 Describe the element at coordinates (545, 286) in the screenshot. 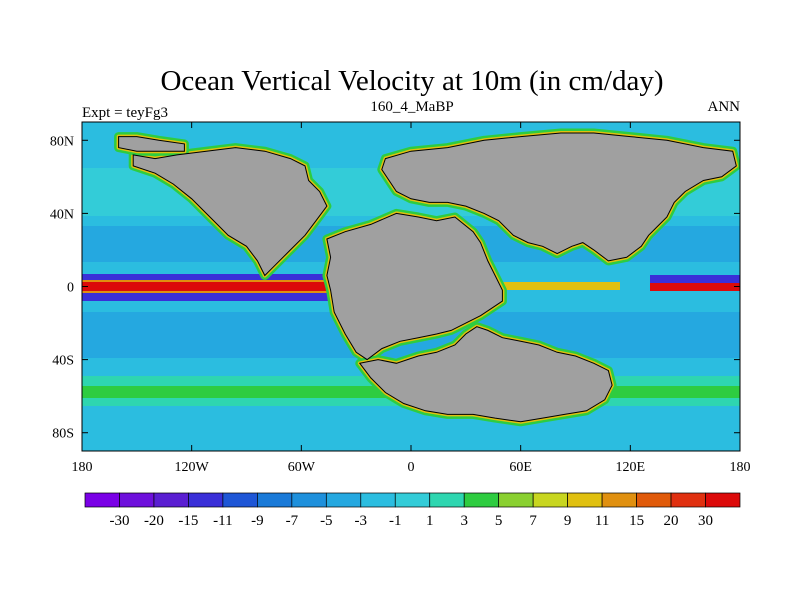

I see `equatorial-upwelling-central` at that location.